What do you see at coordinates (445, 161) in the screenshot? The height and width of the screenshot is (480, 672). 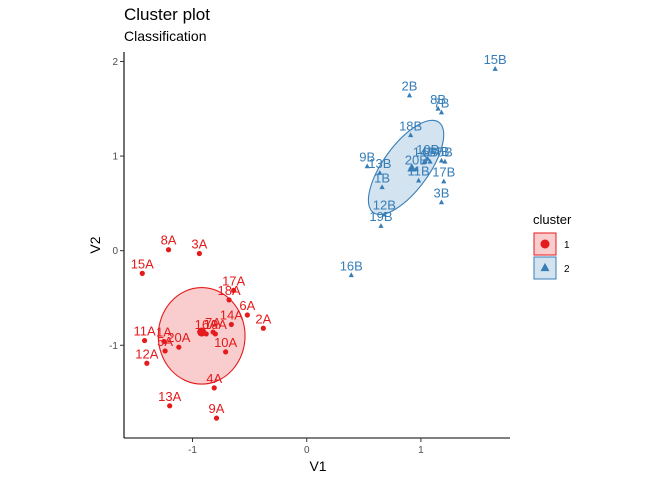 I see `point-5B` at bounding box center [445, 161].